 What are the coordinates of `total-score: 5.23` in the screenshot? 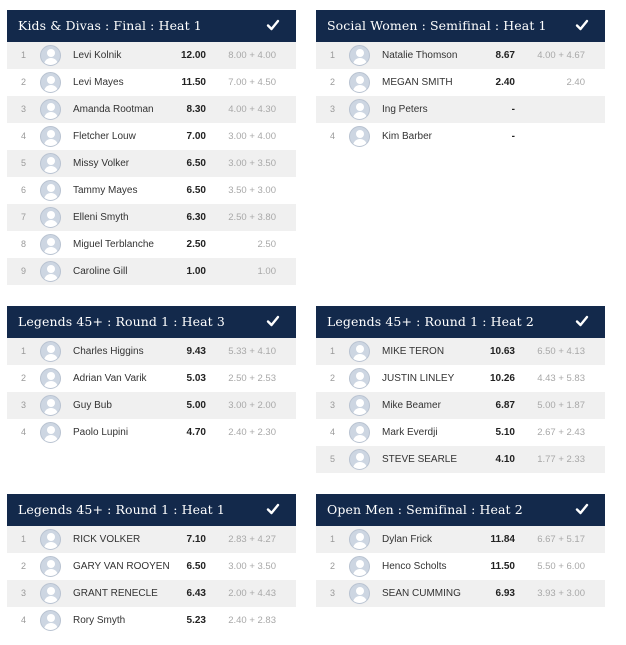 It's located at (196, 620).